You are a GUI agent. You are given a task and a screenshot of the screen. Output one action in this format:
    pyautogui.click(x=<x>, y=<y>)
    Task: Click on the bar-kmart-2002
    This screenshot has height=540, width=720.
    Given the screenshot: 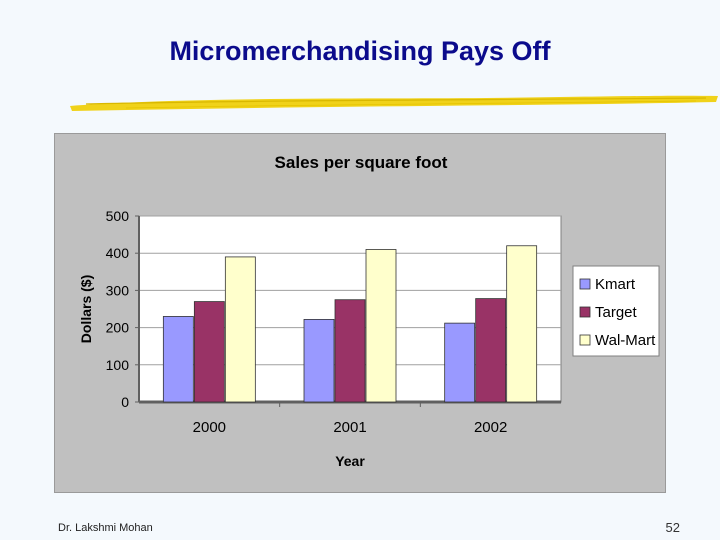 What is the action you would take?
    pyautogui.click(x=460, y=362)
    